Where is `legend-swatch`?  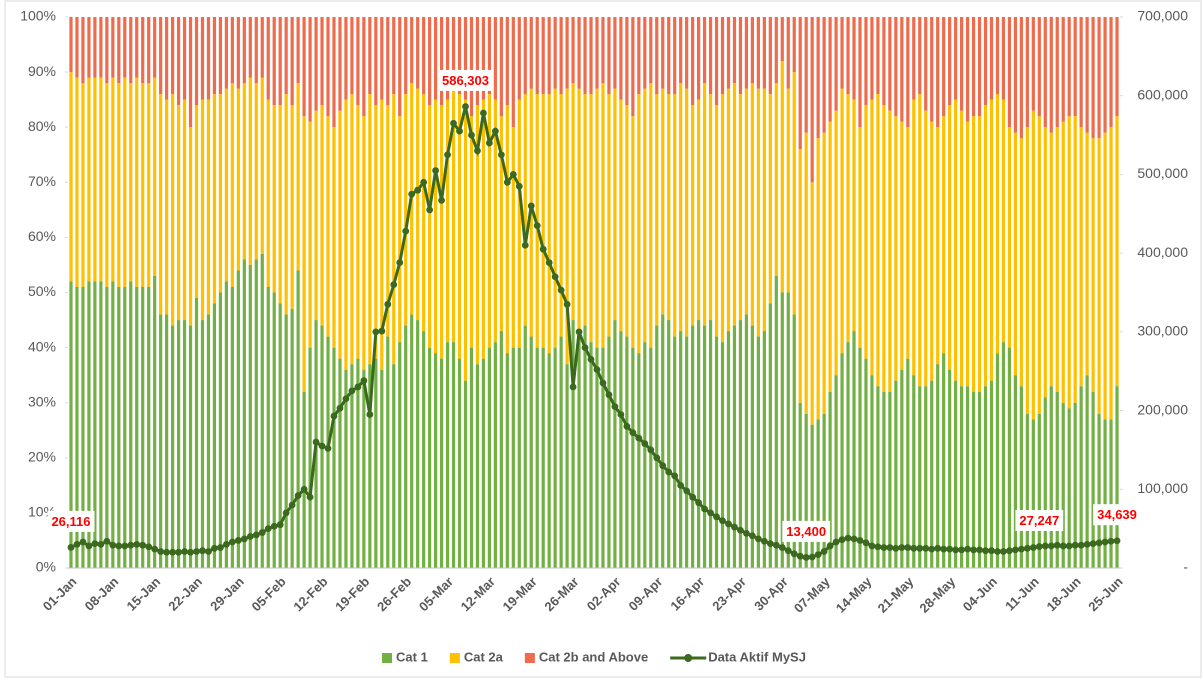 legend-swatch is located at coordinates (387, 658).